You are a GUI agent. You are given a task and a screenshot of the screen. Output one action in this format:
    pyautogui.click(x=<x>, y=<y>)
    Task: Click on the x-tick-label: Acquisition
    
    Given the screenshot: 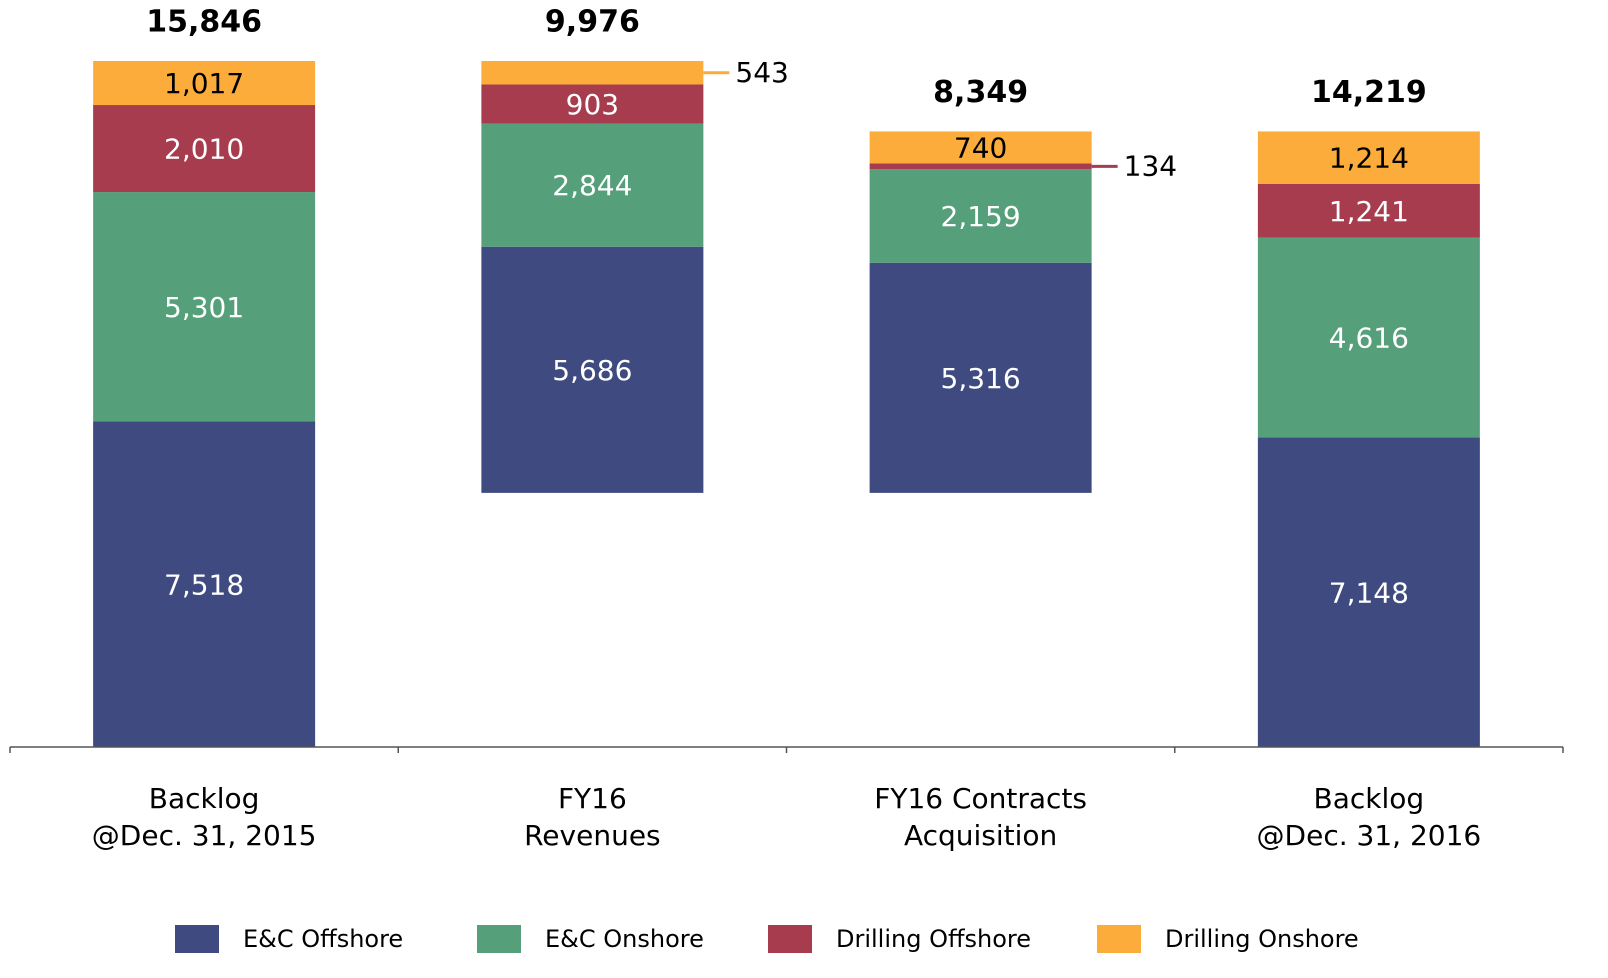 What is the action you would take?
    pyautogui.click(x=980, y=835)
    